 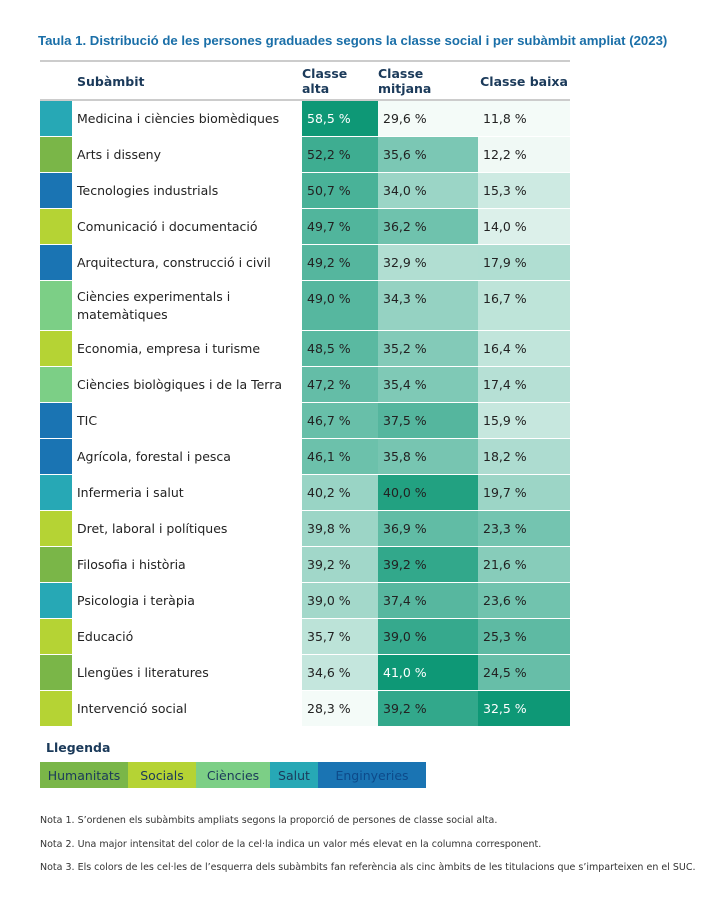 What do you see at coordinates (340, 119) in the screenshot?
I see `value-cell: 58,5 %` at bounding box center [340, 119].